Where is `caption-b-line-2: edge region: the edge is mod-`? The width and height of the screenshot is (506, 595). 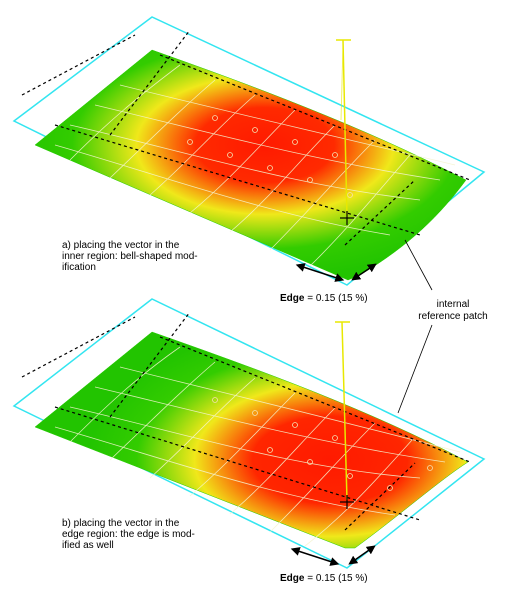
caption-b-line-2: edge region: the edge is mod- is located at coordinates (128, 534).